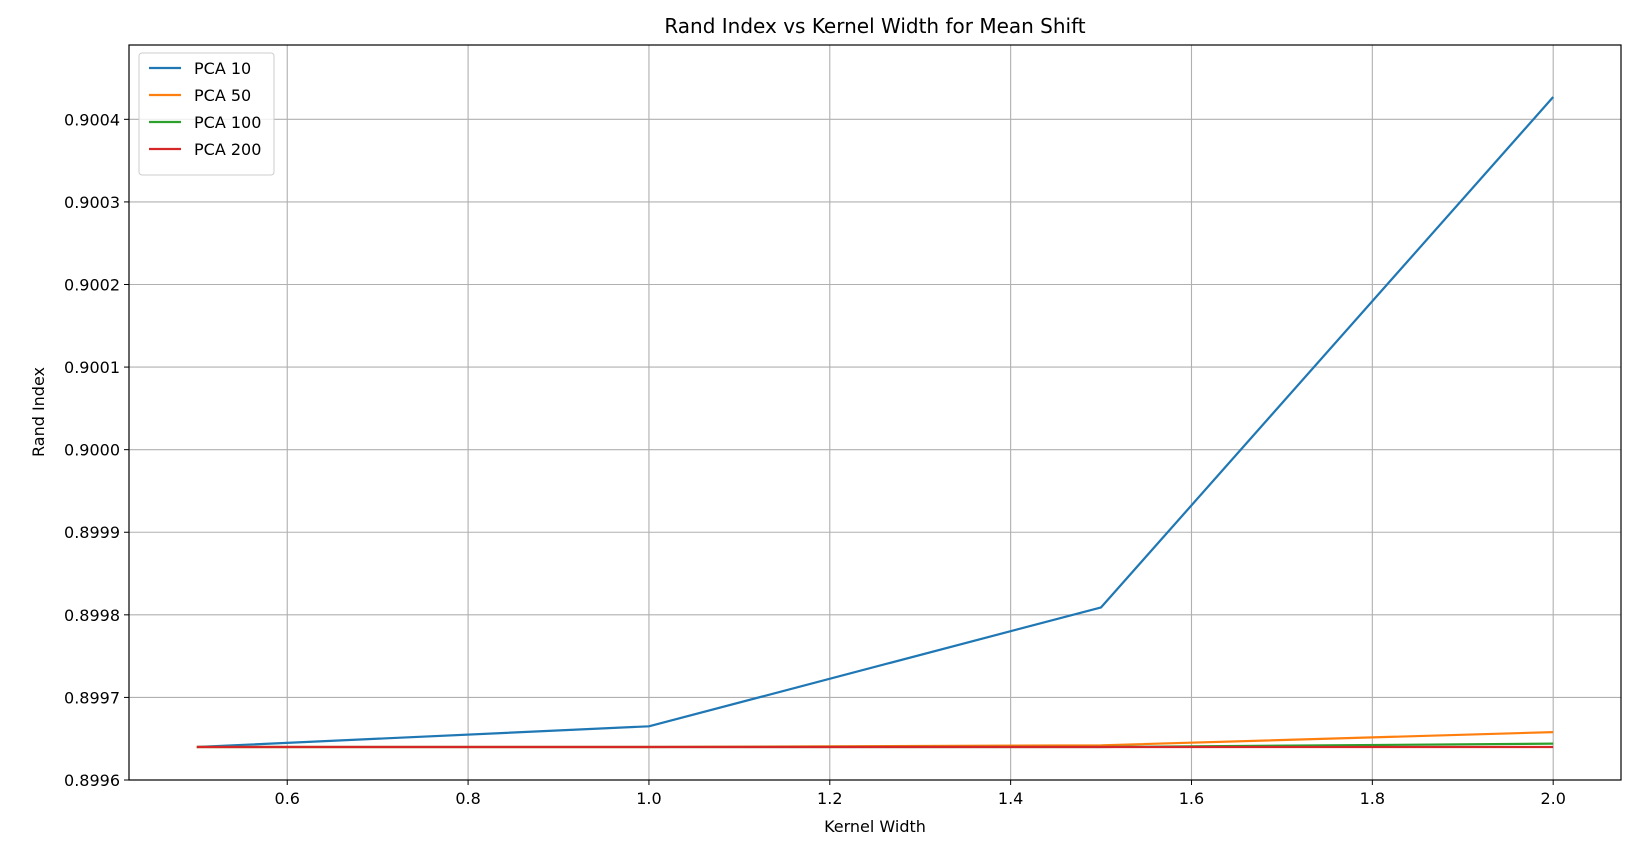 This screenshot has height=844, width=1640. What do you see at coordinates (92, 450) in the screenshot?
I see `y-tick-label: 0.9000` at bounding box center [92, 450].